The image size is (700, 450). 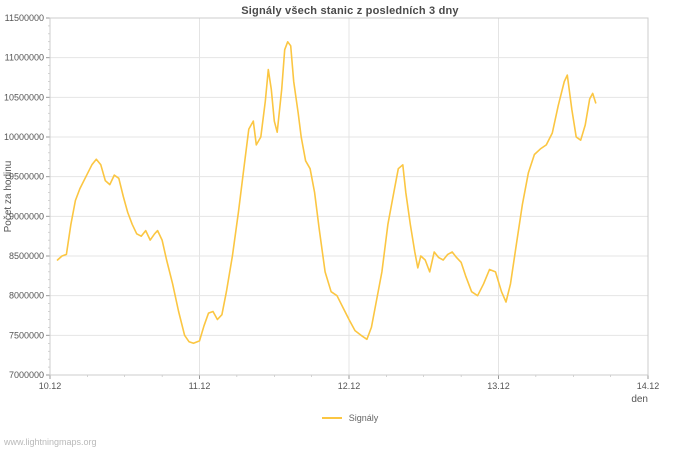 What do you see at coordinates (24, 97) in the screenshot?
I see `y-tick-label: 10500000` at bounding box center [24, 97].